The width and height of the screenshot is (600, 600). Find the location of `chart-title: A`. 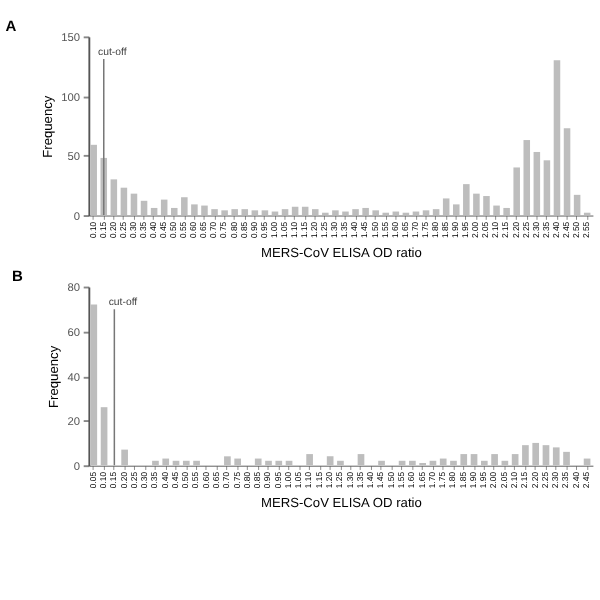

chart-title: A is located at coordinates (11, 25).